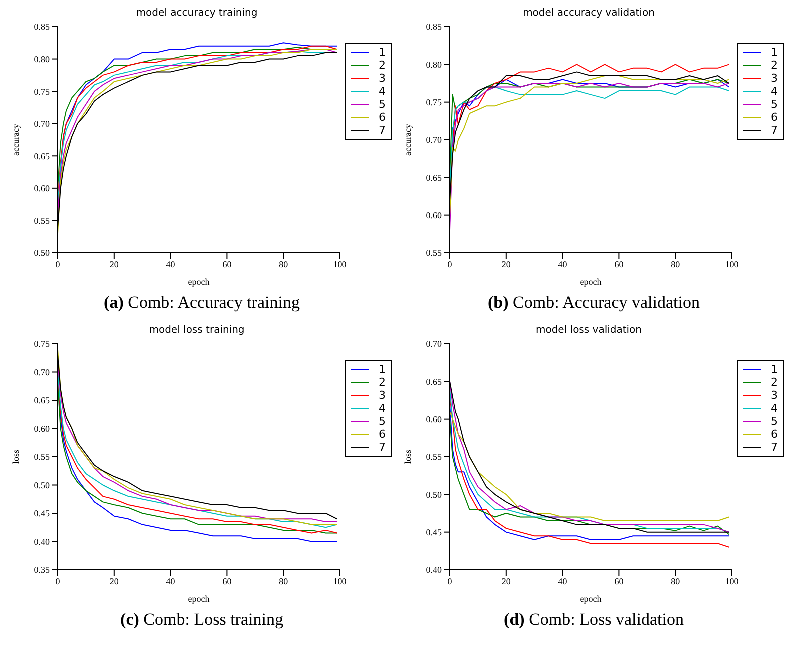 This screenshot has height=664, width=796. I want to click on text: (a) Comb: Accuracy training, so click(202, 303).